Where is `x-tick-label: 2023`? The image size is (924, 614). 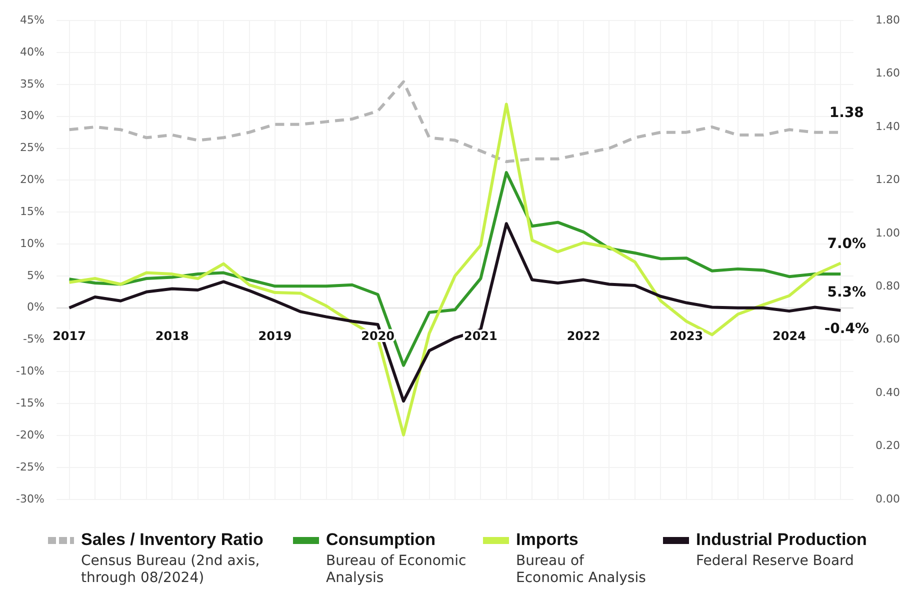
x-tick-label: 2023 is located at coordinates (687, 336).